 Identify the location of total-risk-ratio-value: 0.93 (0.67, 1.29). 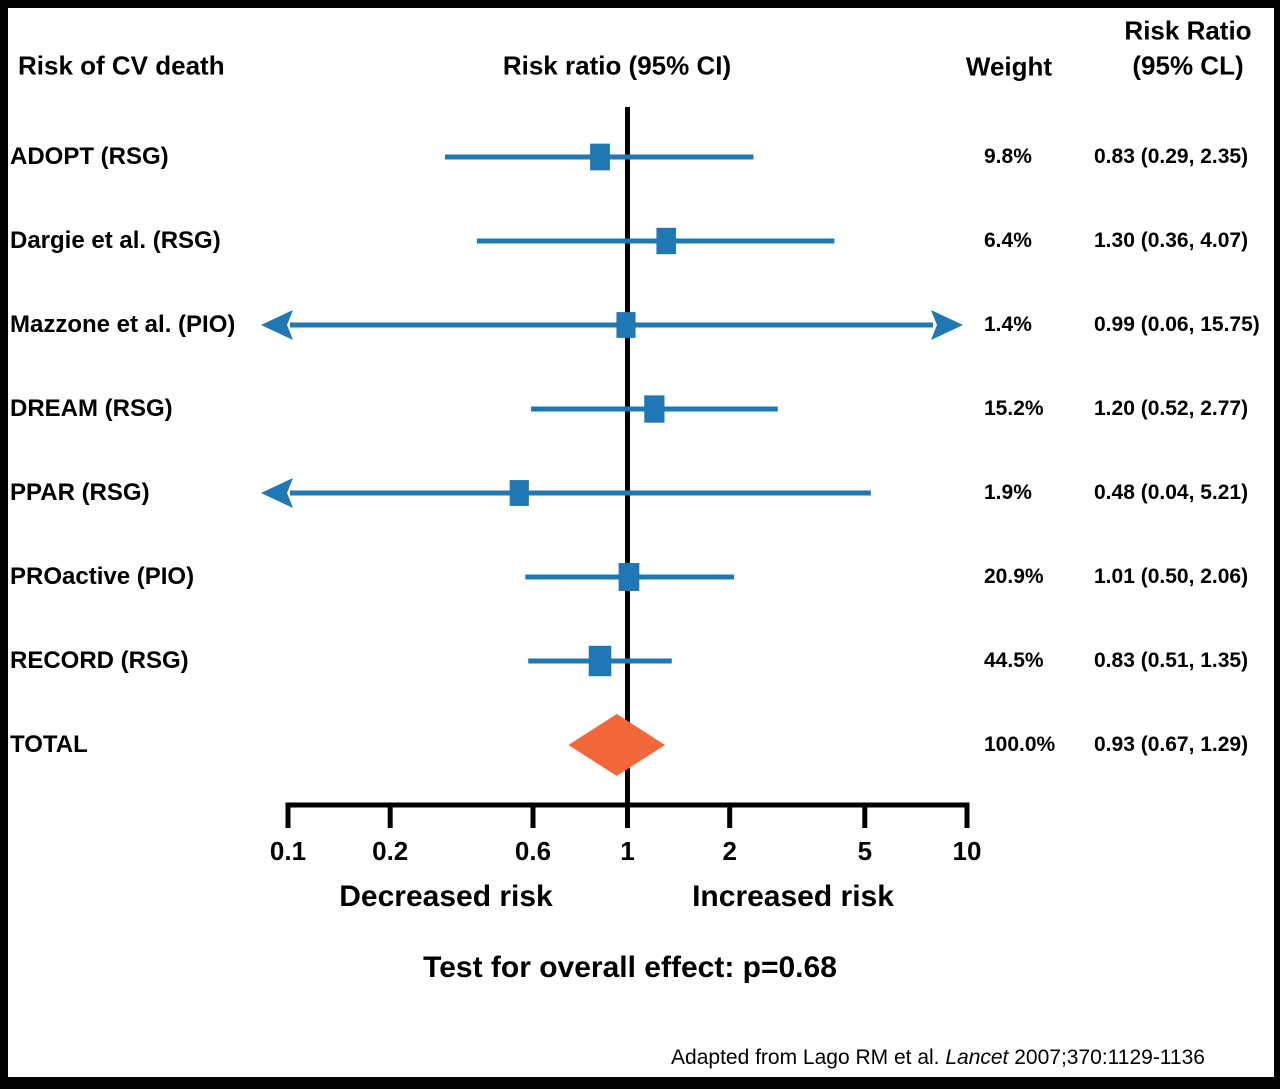
(1171, 744).